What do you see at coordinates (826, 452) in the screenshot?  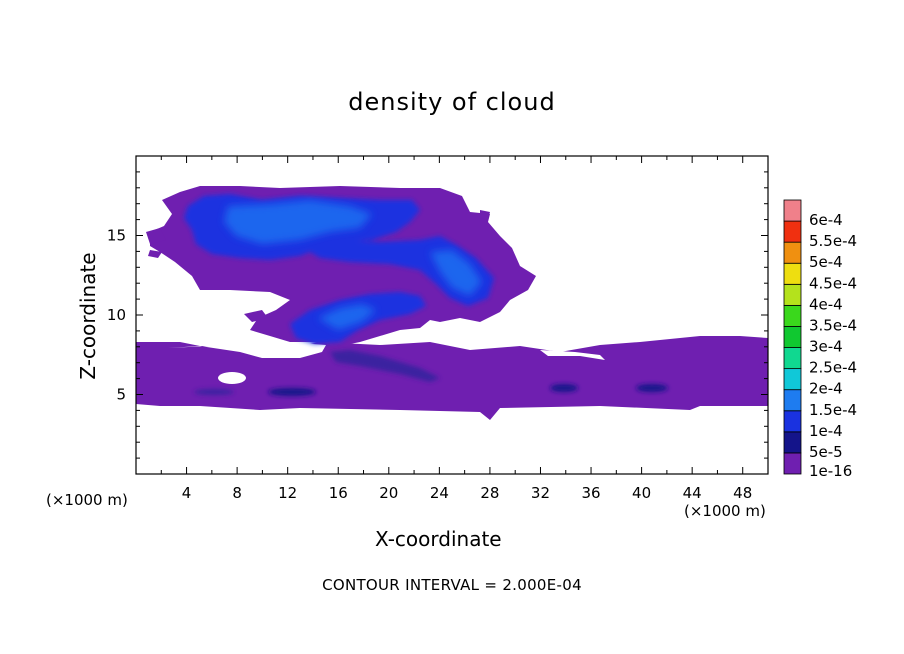 I see `colorbar-label: 5e-5` at bounding box center [826, 452].